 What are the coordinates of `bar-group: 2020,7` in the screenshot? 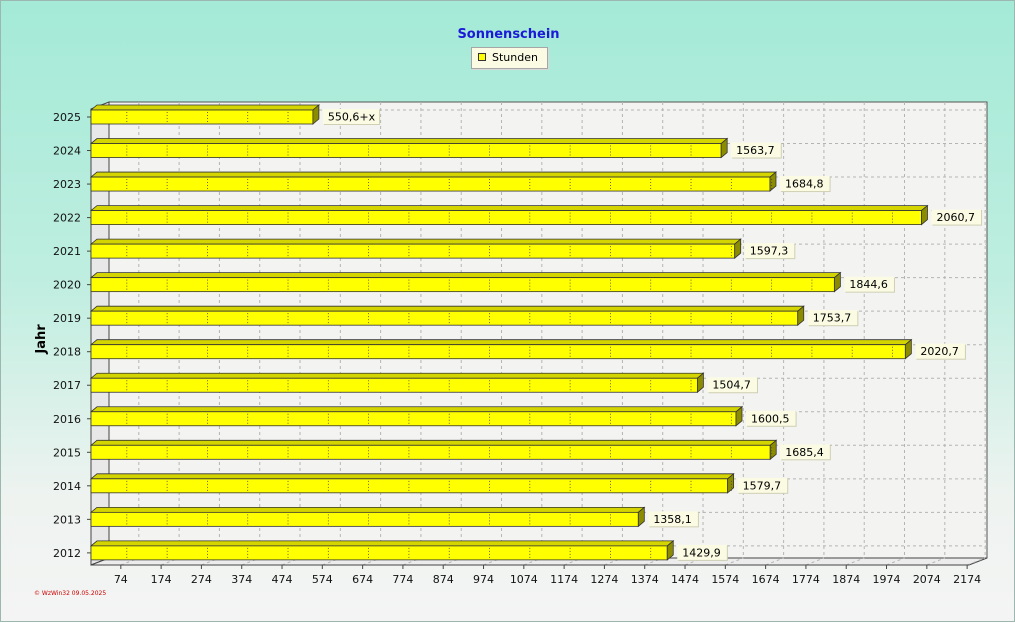 It's located at (538, 349).